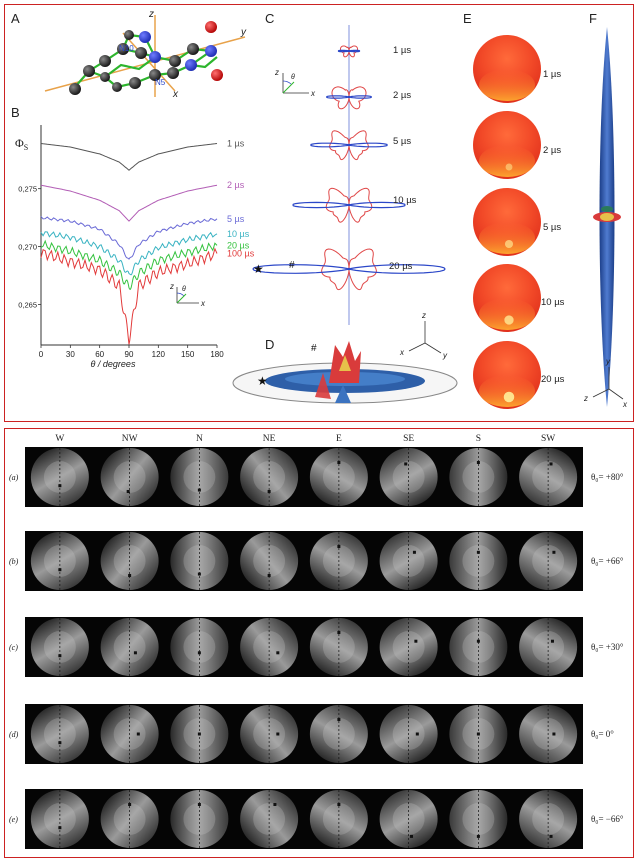 This screenshot has width=638, height=862. Describe the element at coordinates (423, 335) in the screenshot. I see `panel-d-axes: z x y` at that location.